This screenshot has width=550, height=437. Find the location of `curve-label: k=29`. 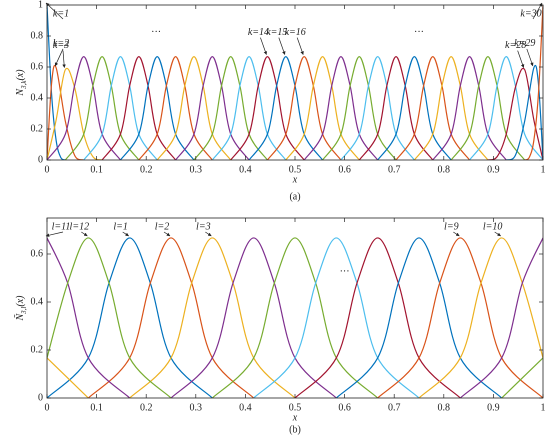

curve-label: k=29 is located at coordinates (524, 43).